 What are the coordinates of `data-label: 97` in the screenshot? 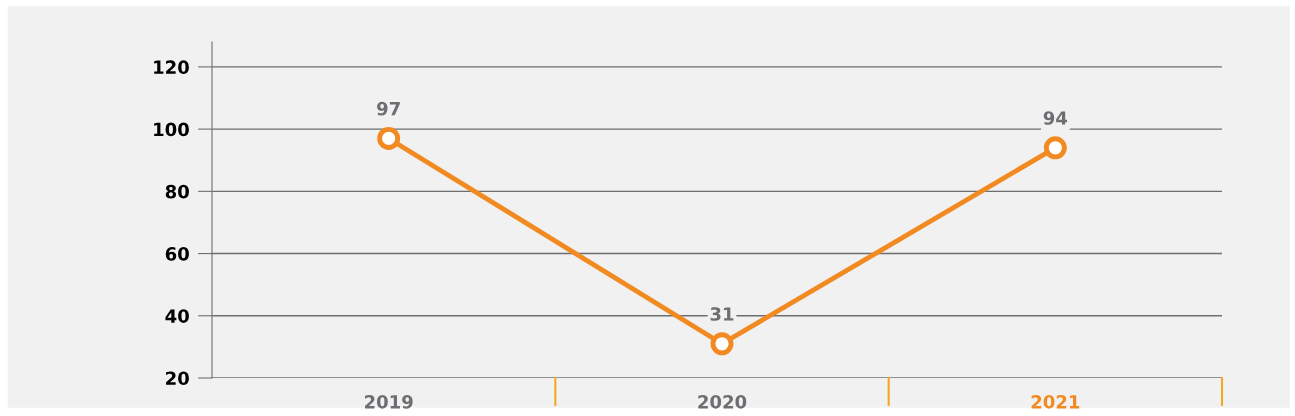 It's located at (388, 108).